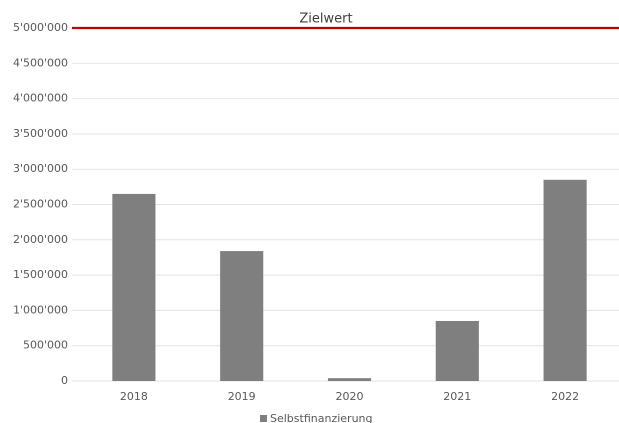 This screenshot has width=619, height=423. I want to click on legend-label: Selbstfinanzierung, so click(321, 417).